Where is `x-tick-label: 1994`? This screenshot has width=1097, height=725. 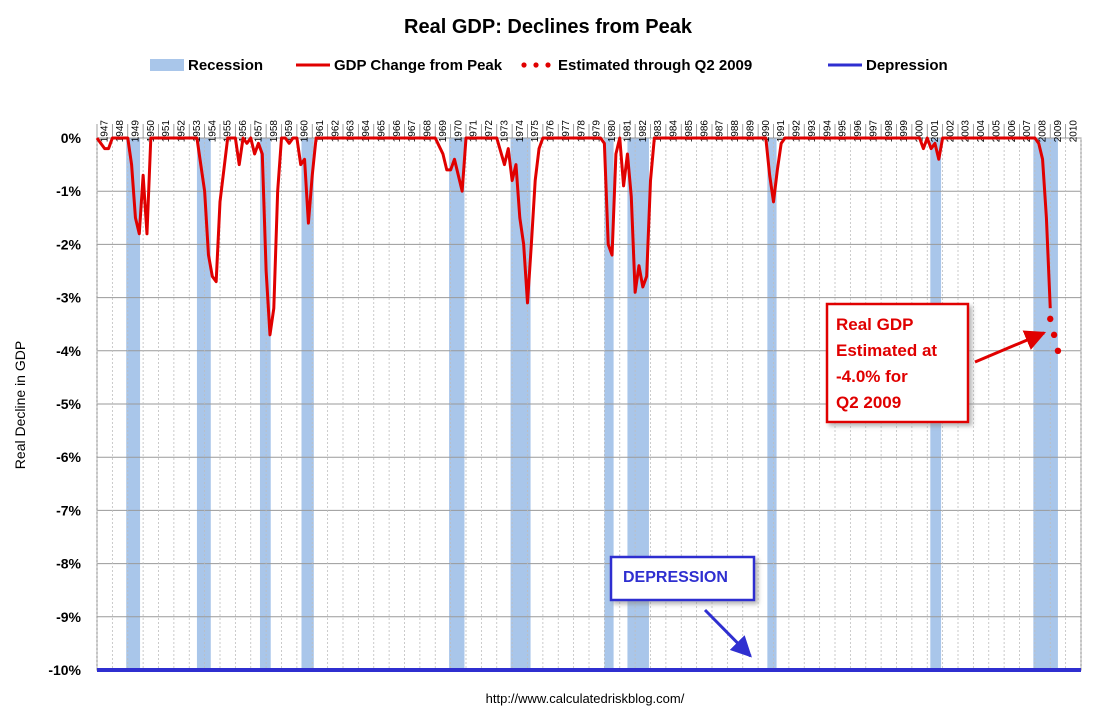
x-tick-label: 1994 is located at coordinates (827, 131).